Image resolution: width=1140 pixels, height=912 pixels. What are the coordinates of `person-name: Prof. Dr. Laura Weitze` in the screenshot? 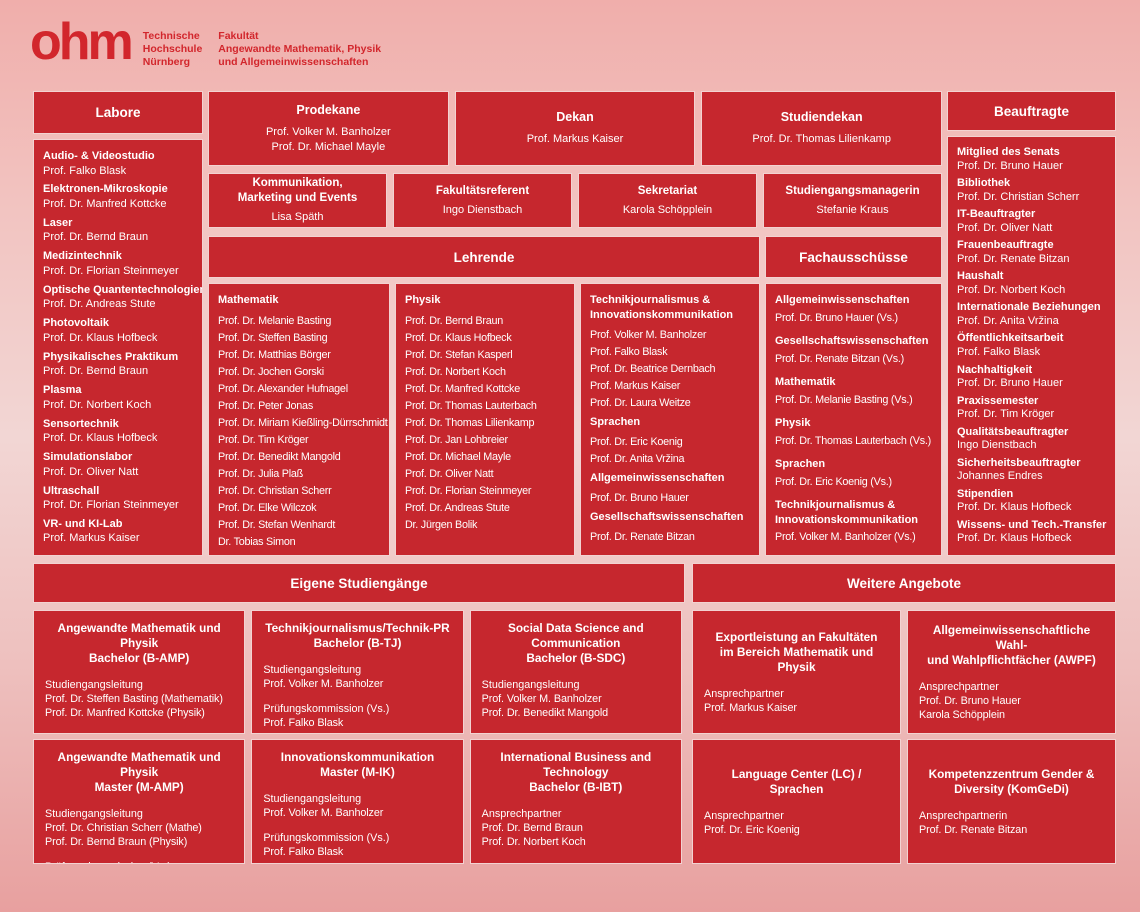 It's located at (640, 403).